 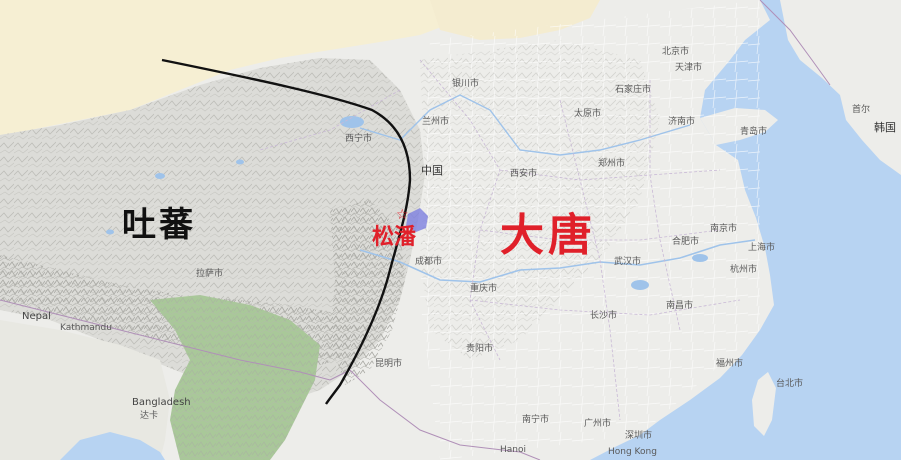 What do you see at coordinates (790, 384) in the screenshot?
I see `label-taibei: 台北市` at bounding box center [790, 384].